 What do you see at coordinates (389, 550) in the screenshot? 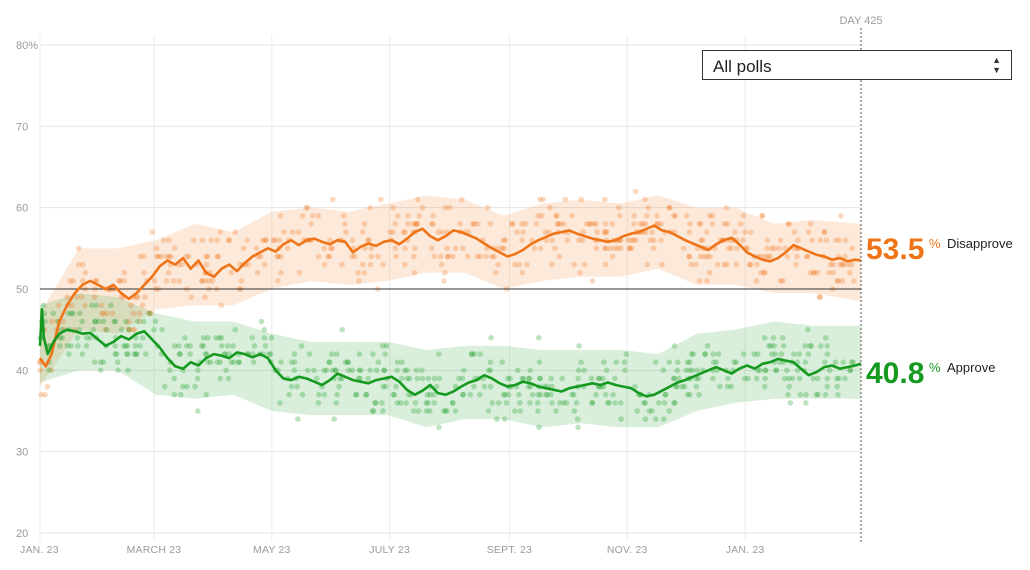
I see `x-tick-label: JULY 23` at bounding box center [389, 550].